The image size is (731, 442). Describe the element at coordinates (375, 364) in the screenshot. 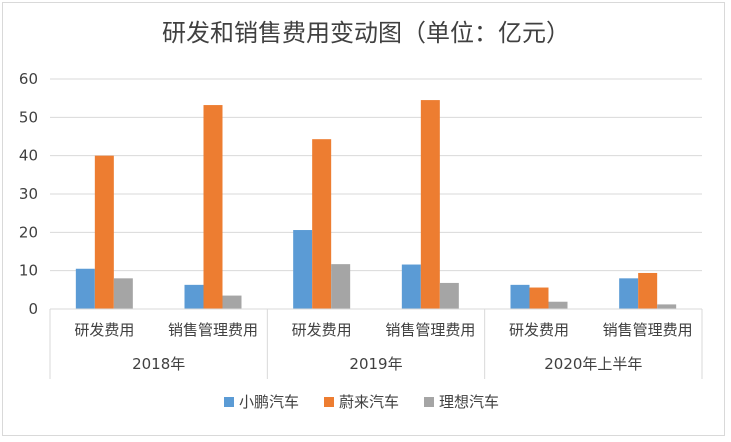

I see `x-group-label: 2019年` at that location.